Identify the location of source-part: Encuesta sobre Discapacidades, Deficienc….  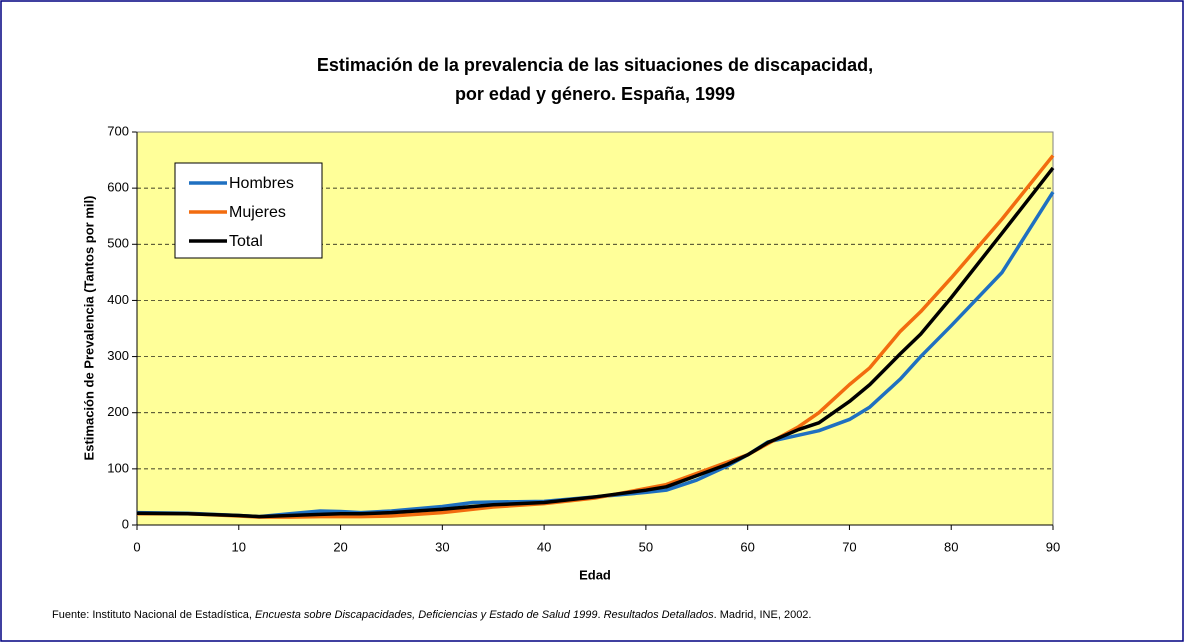
(426, 615).